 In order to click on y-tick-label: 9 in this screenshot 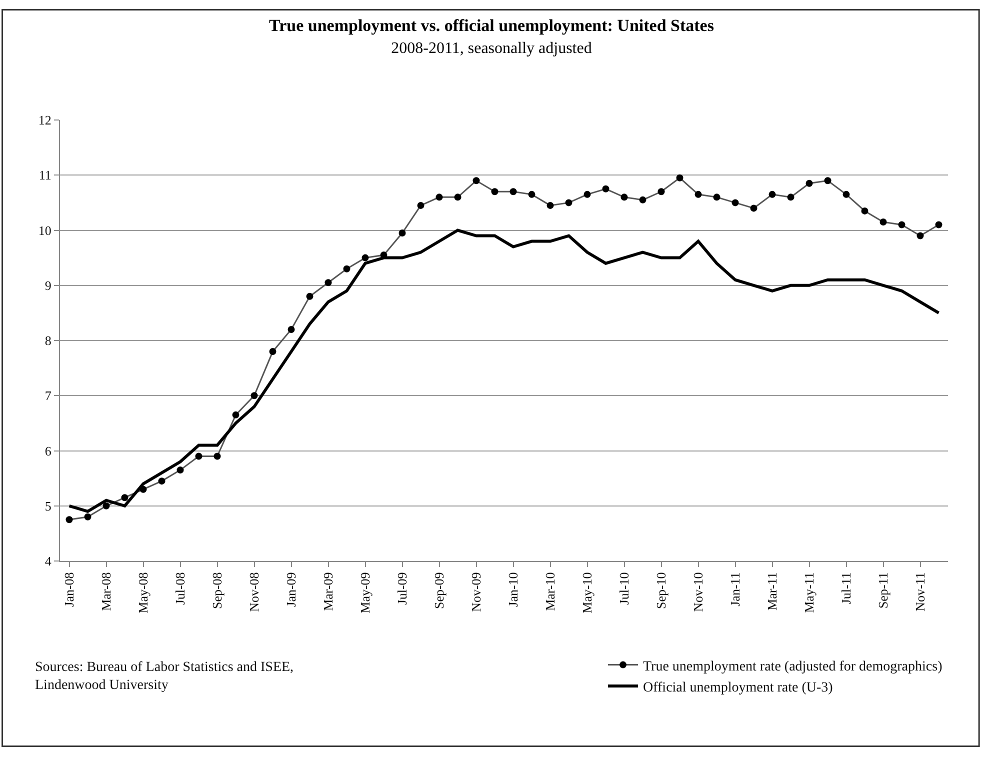, I will do `click(48, 285)`.